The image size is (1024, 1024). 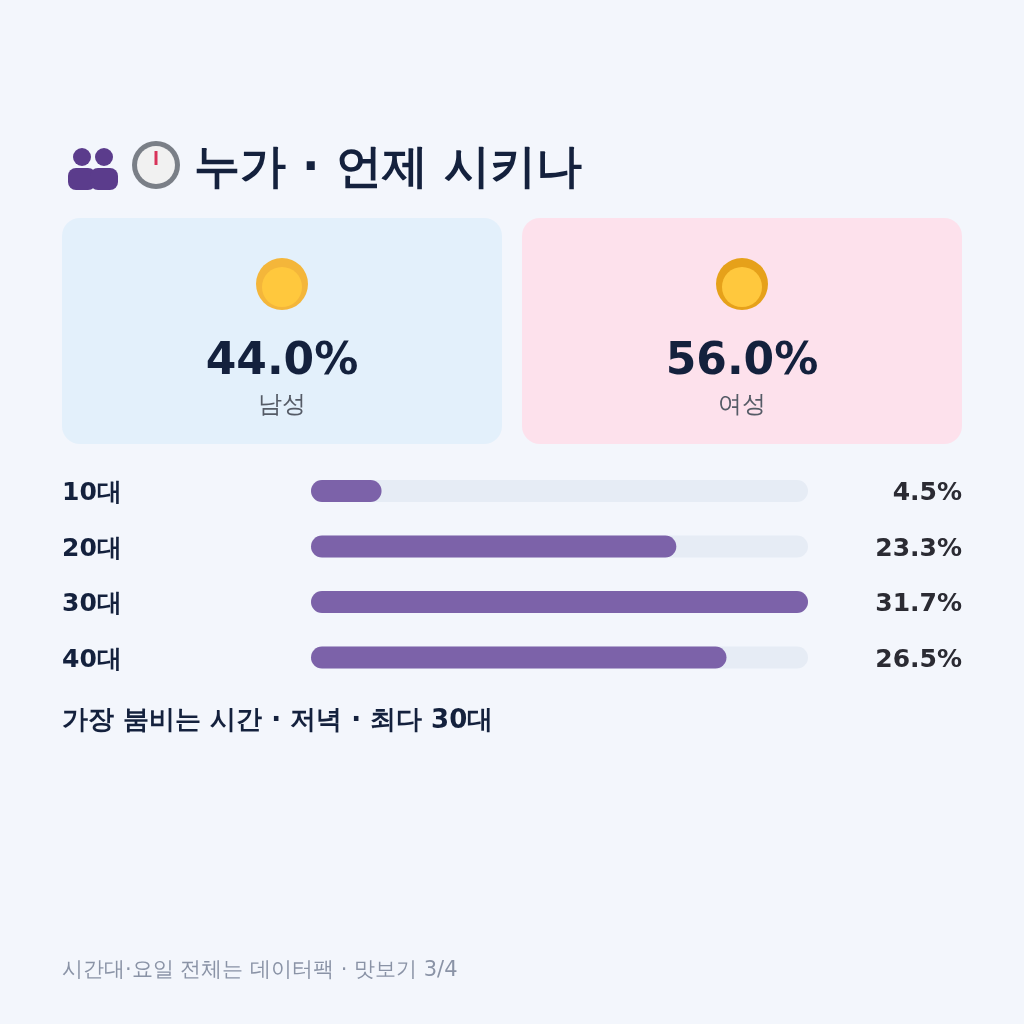 I want to click on y-tick-label: 10대, so click(x=92, y=491).